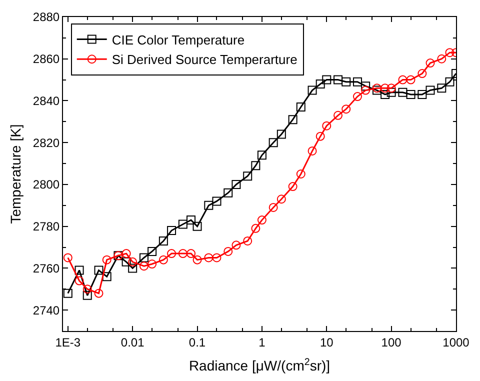 This screenshot has width=480, height=381. What do you see at coordinates (68, 342) in the screenshot?
I see `x-tick-label: 1E-3` at bounding box center [68, 342].